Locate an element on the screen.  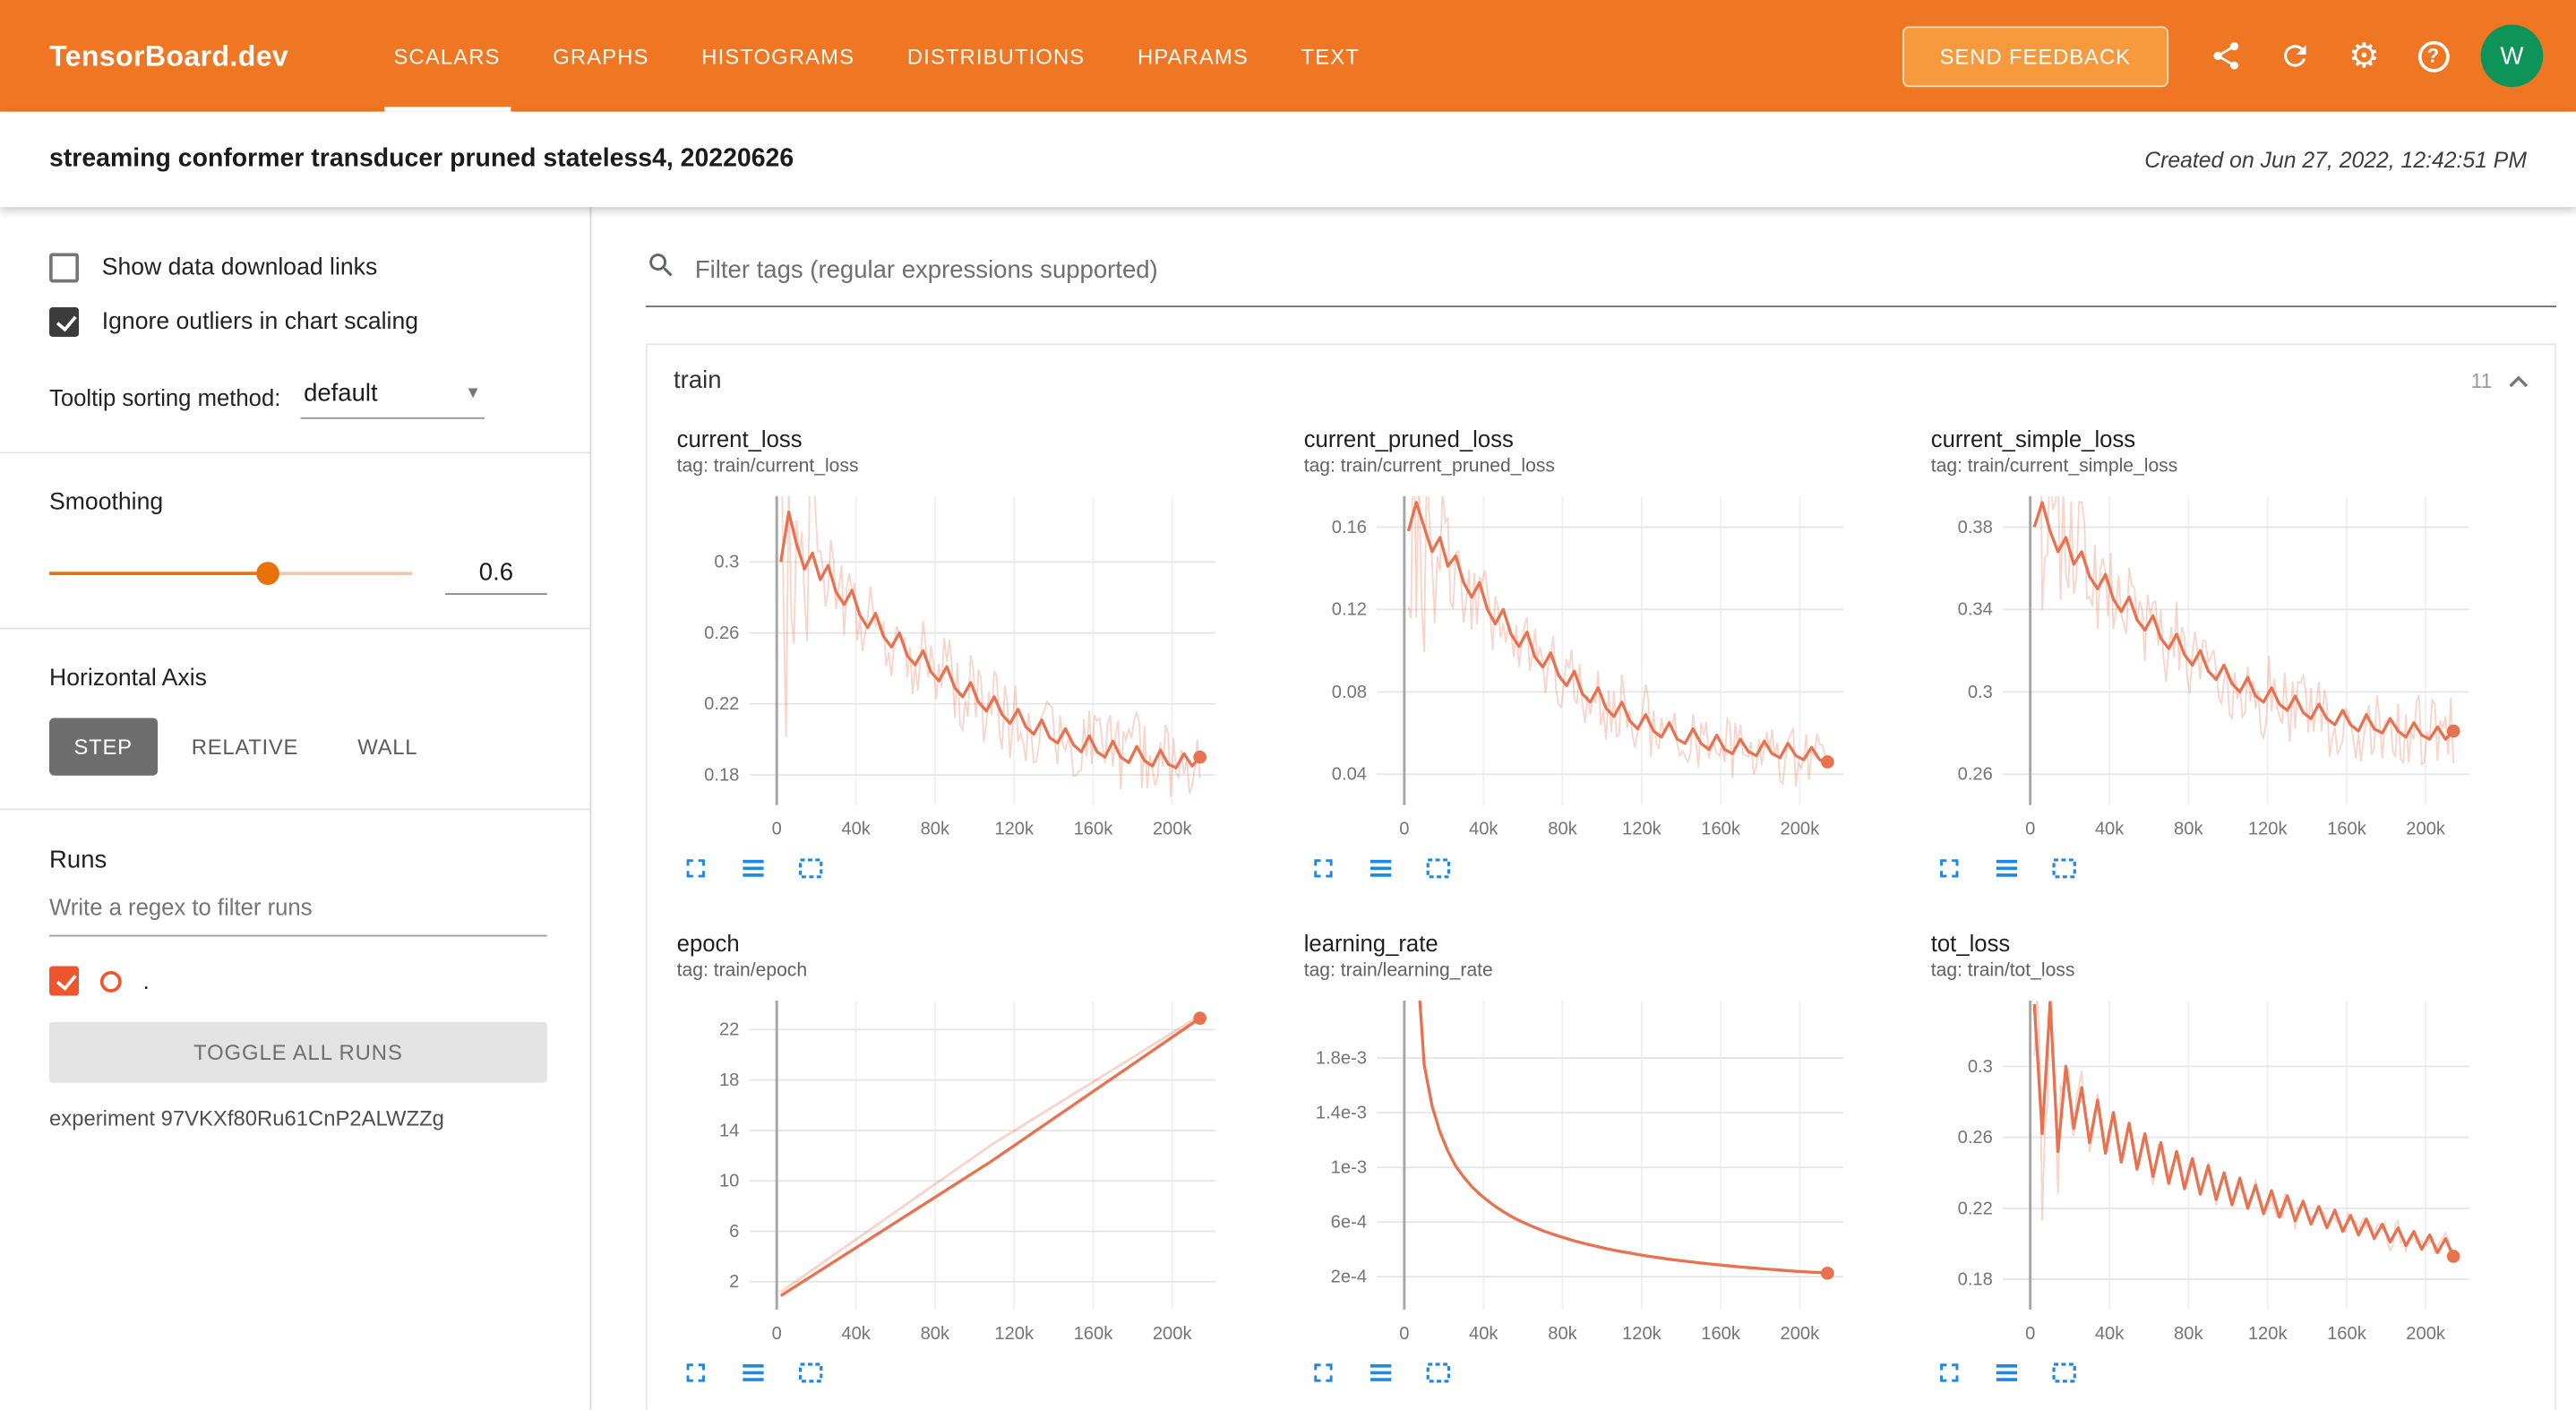
svg-text: 1.4e-3 is located at coordinates (1340, 1113).